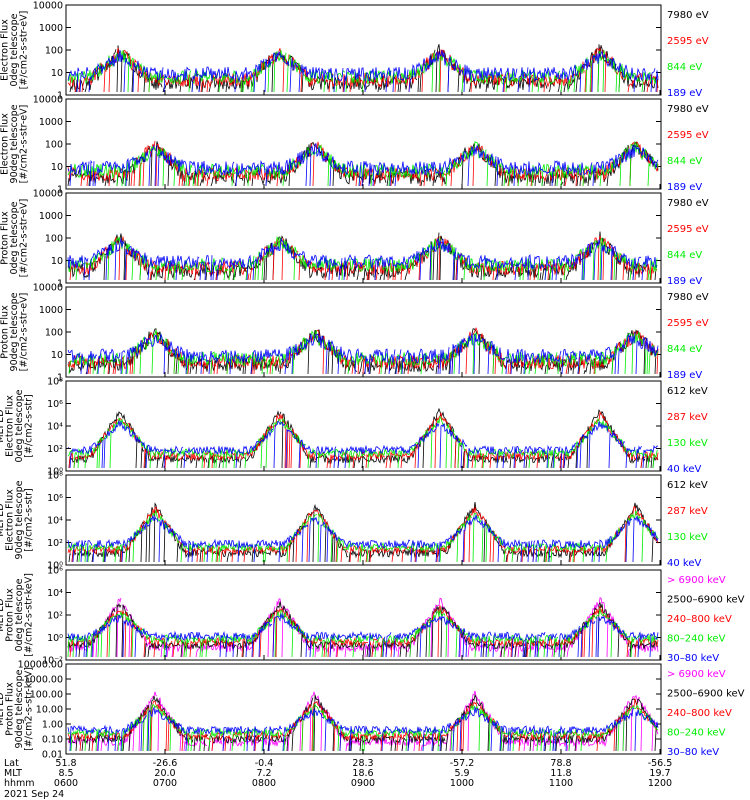  I want to click on footer-mlt: 18.6, so click(362, 773).